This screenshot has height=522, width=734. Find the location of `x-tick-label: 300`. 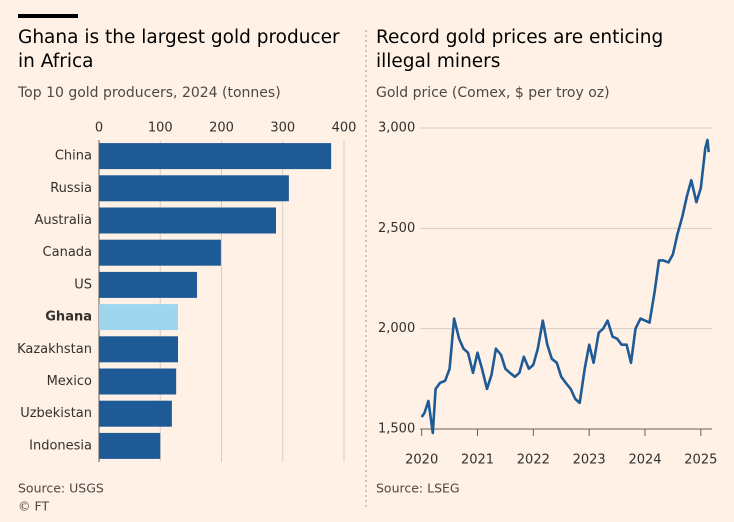

x-tick-label: 300 is located at coordinates (282, 128).